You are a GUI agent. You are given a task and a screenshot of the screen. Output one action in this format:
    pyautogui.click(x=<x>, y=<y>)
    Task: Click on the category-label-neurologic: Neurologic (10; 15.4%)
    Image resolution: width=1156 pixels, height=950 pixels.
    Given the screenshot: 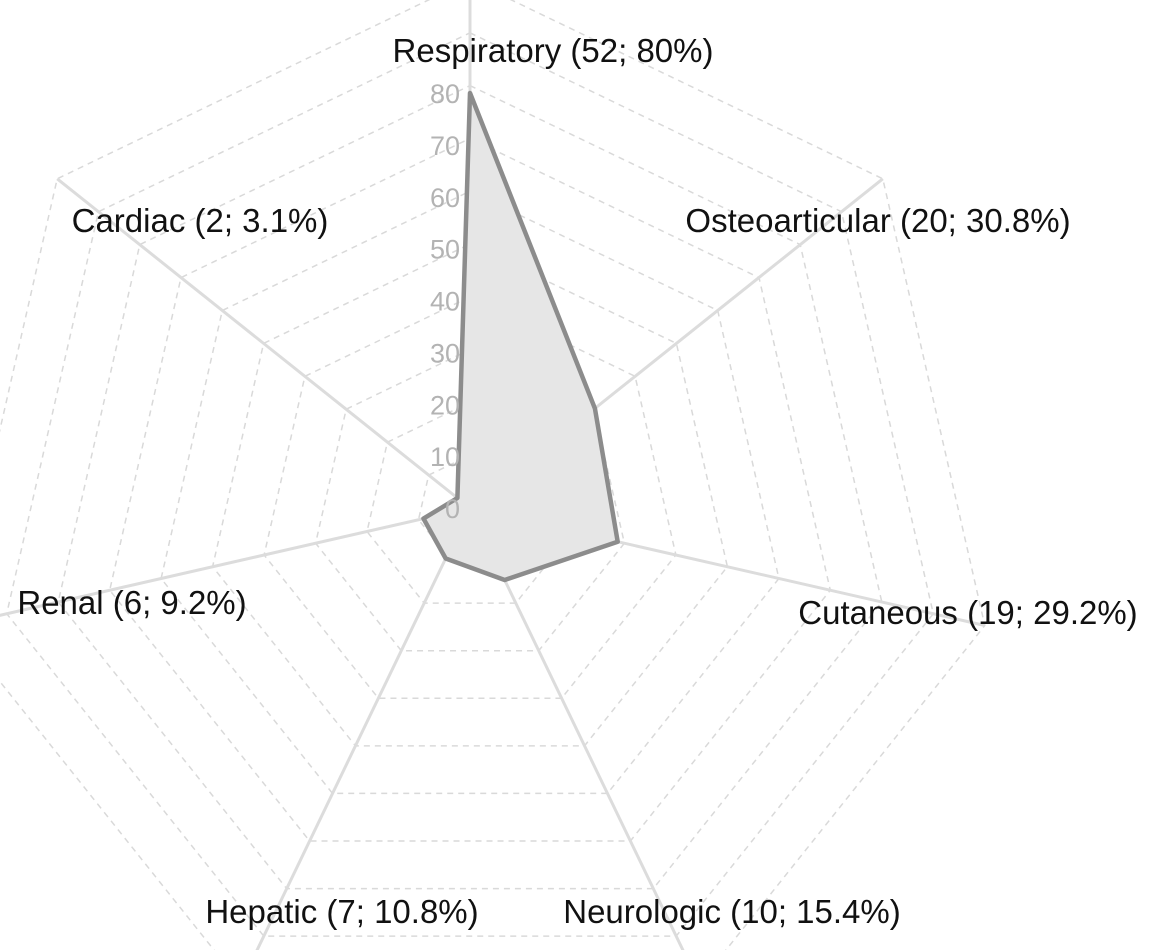 What is the action you would take?
    pyautogui.click(x=732, y=911)
    